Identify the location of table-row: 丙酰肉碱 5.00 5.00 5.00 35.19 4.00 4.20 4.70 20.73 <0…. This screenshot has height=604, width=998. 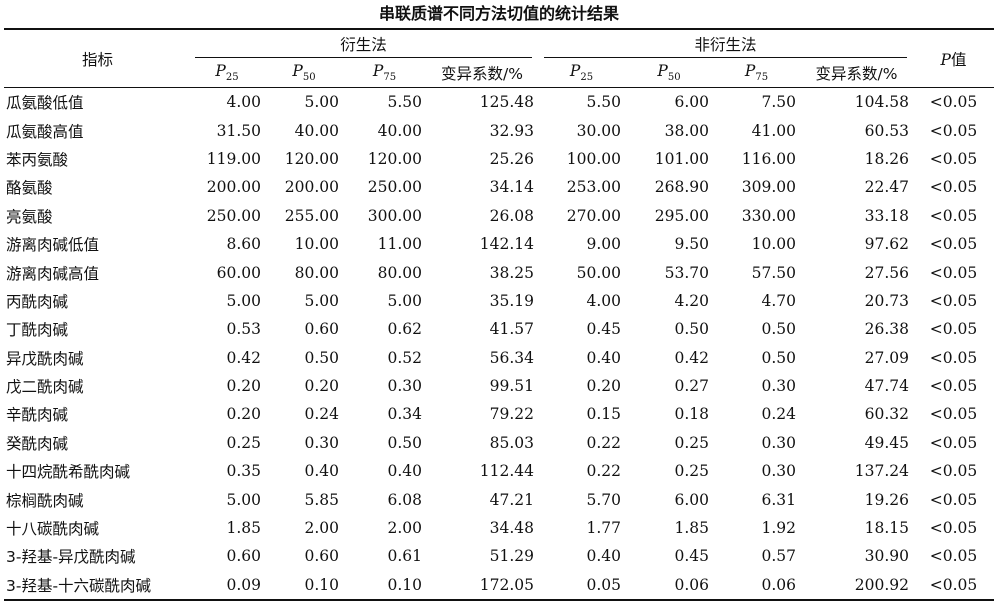
(499, 301).